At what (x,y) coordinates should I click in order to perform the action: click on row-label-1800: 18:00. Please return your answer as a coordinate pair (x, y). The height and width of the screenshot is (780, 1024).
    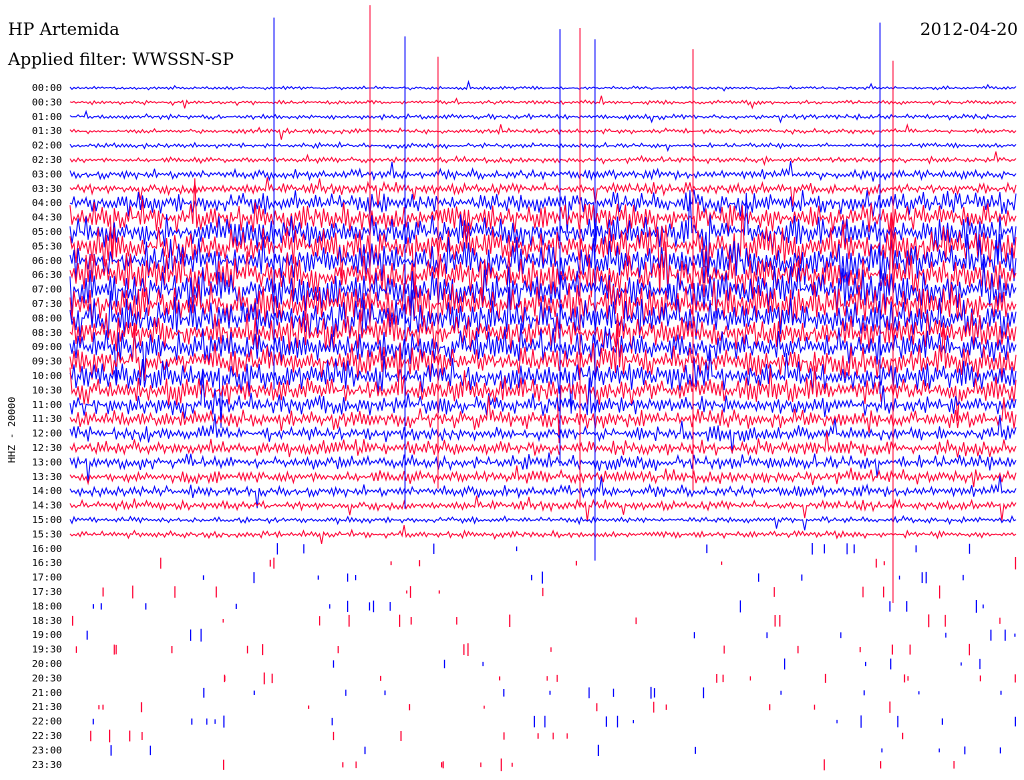
    Looking at the image, I should click on (47, 606).